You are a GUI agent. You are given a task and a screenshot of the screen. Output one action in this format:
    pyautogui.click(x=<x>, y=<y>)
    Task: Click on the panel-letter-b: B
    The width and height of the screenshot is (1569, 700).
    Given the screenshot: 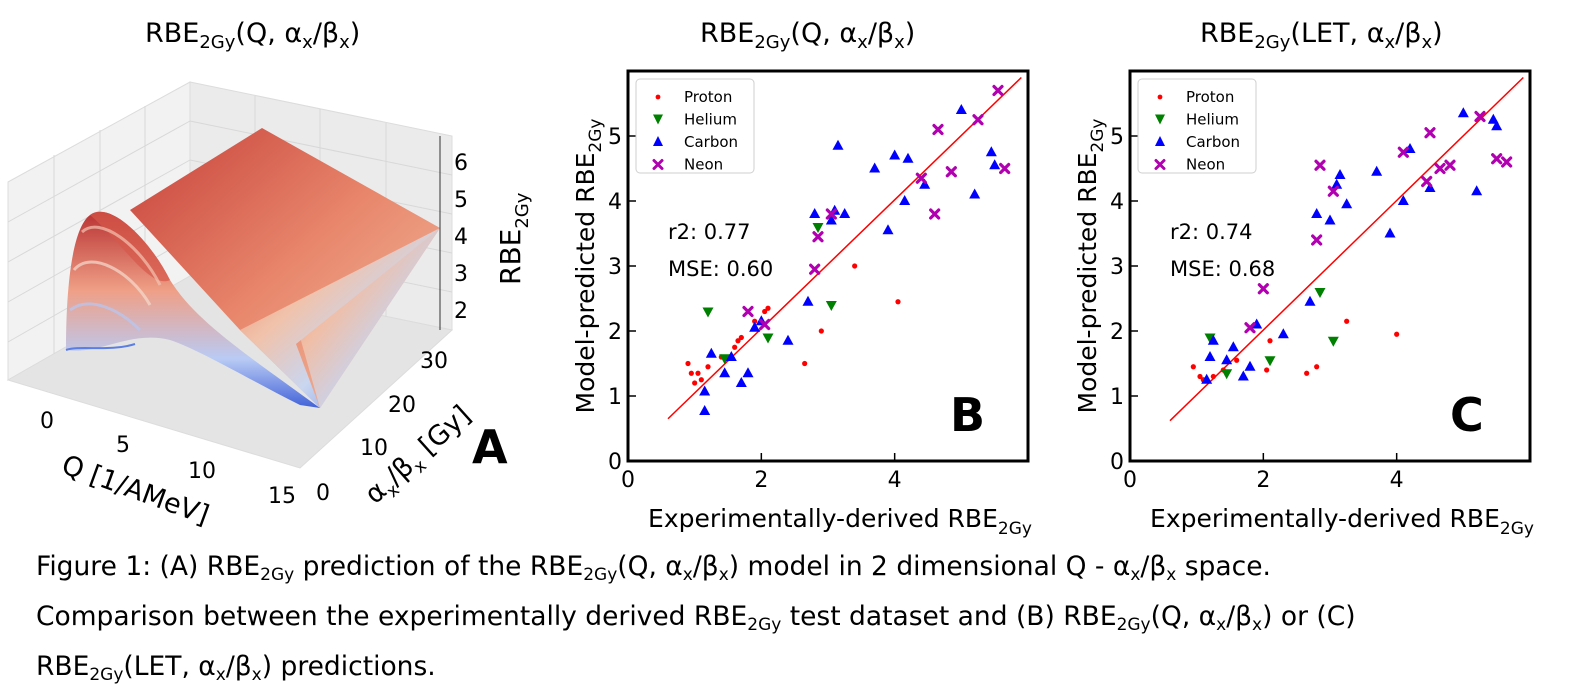 What is the action you would take?
    pyautogui.click(x=967, y=415)
    